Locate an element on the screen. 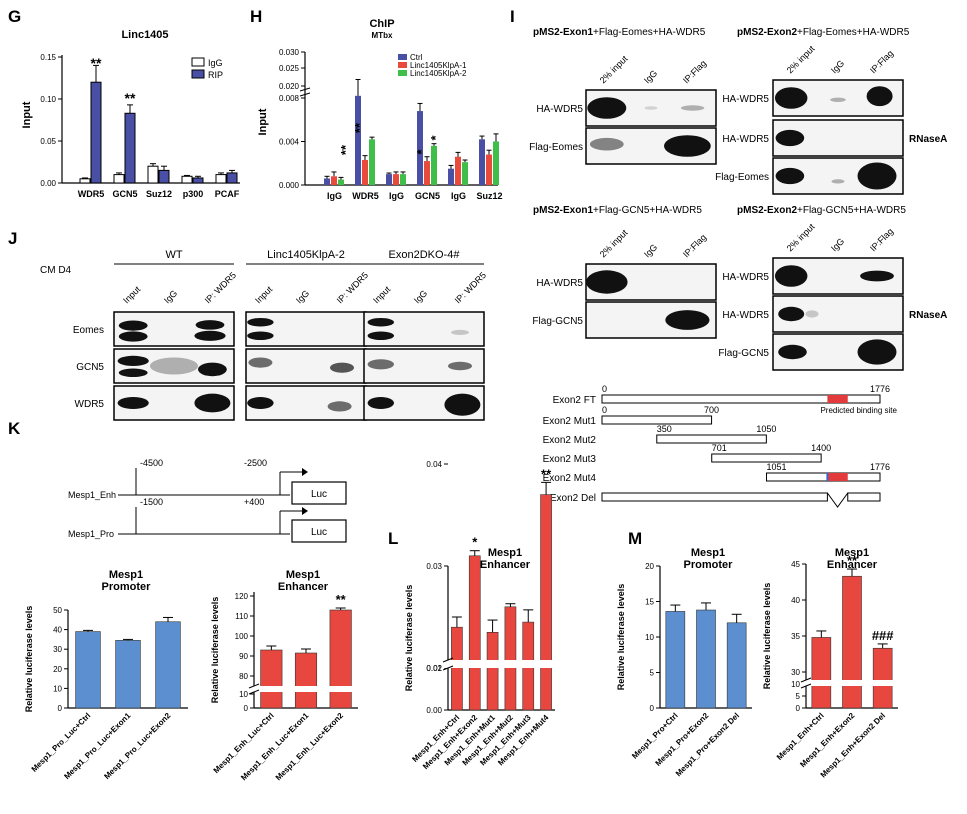  h-ytick: 0.030 is located at coordinates (289, 52).